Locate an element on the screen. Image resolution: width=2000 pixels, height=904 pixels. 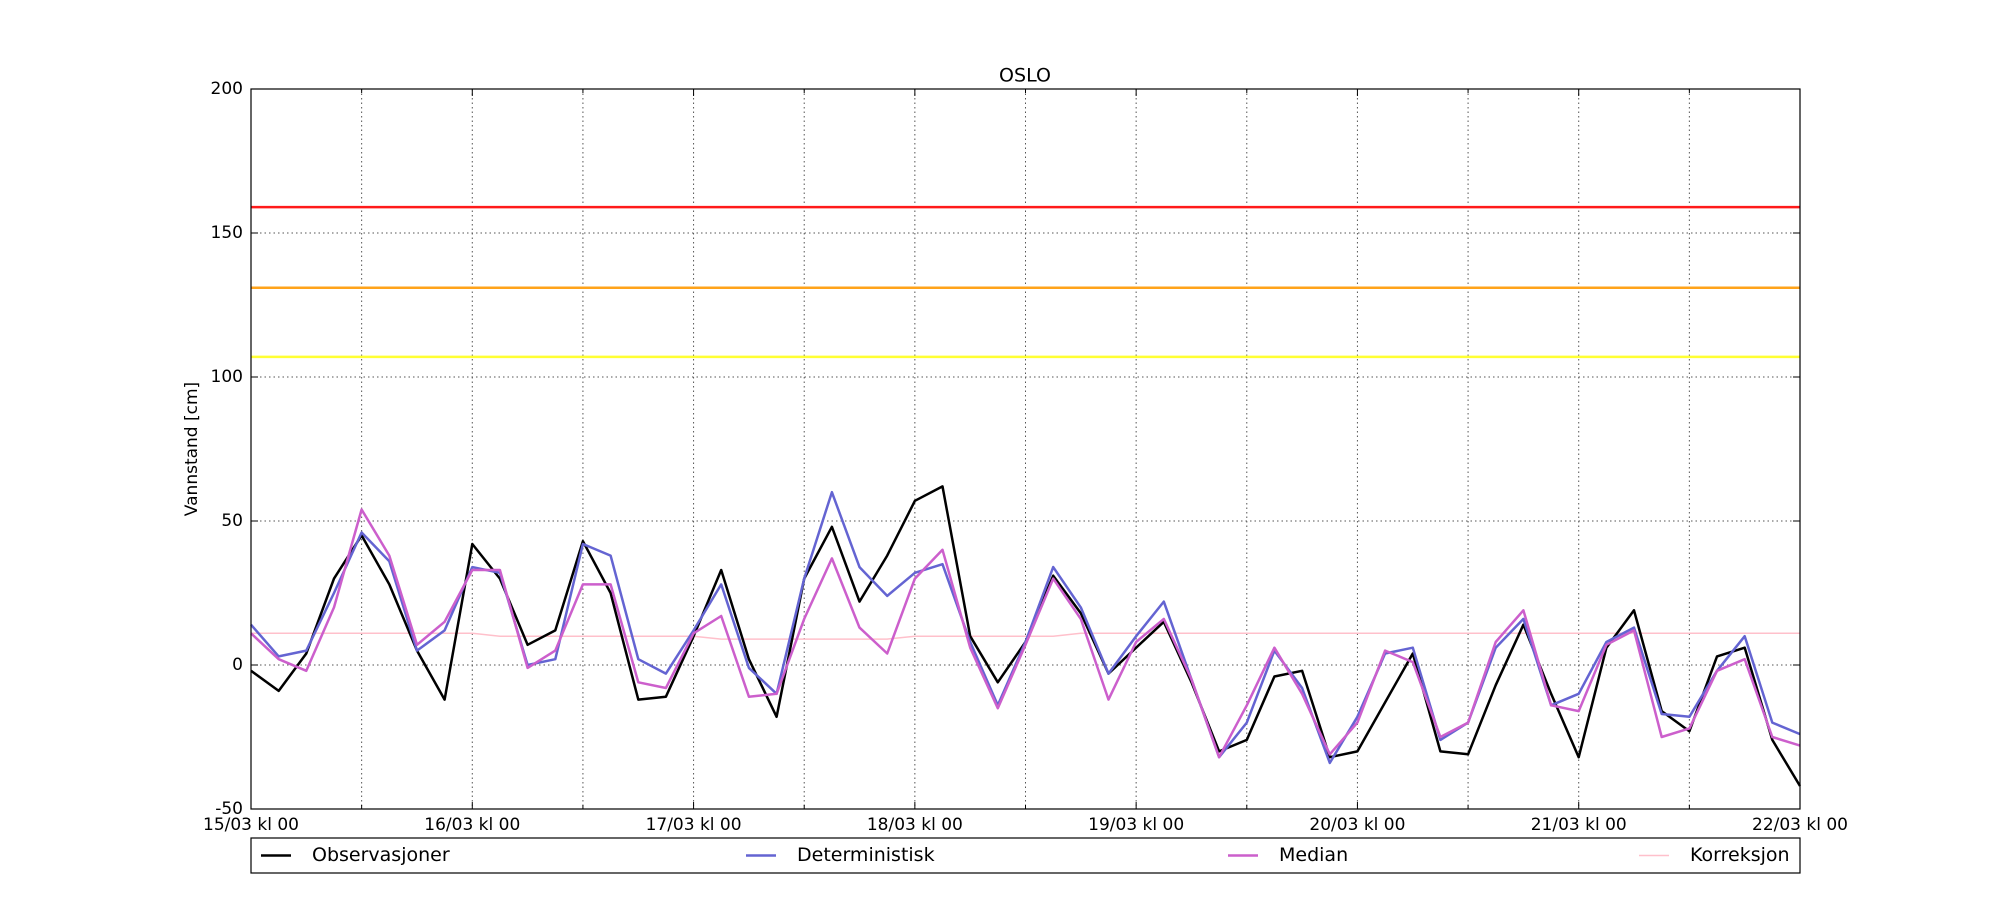
legend-label: Deterministisk is located at coordinates (866, 855).